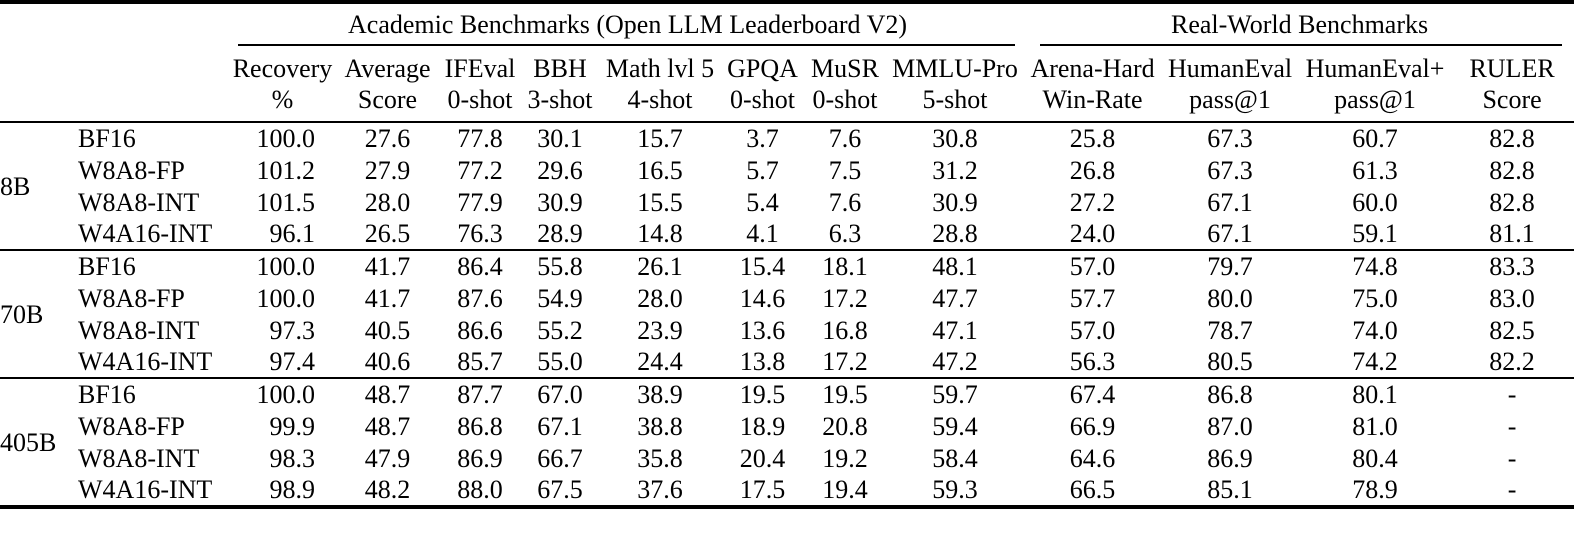 This screenshot has height=533, width=1574. Describe the element at coordinates (1230, 86) in the screenshot. I see `column-header: HumanEval pass@1` at that location.